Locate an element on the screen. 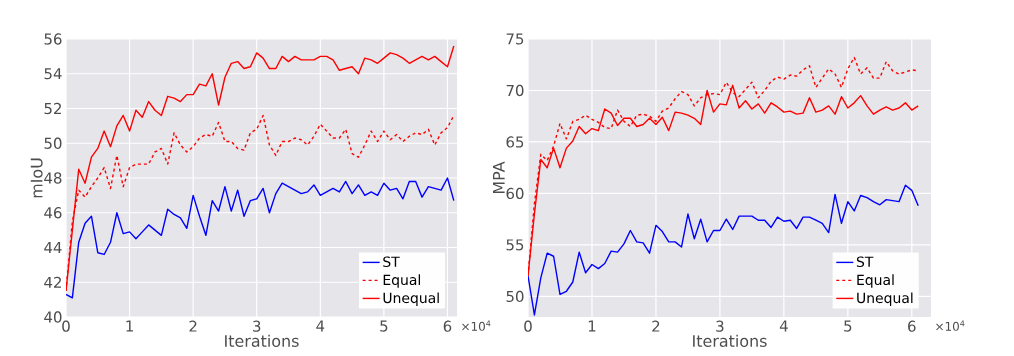 Image resolution: width=1014 pixels, height=356 pixels. y-tick-label: 46 is located at coordinates (53, 213).